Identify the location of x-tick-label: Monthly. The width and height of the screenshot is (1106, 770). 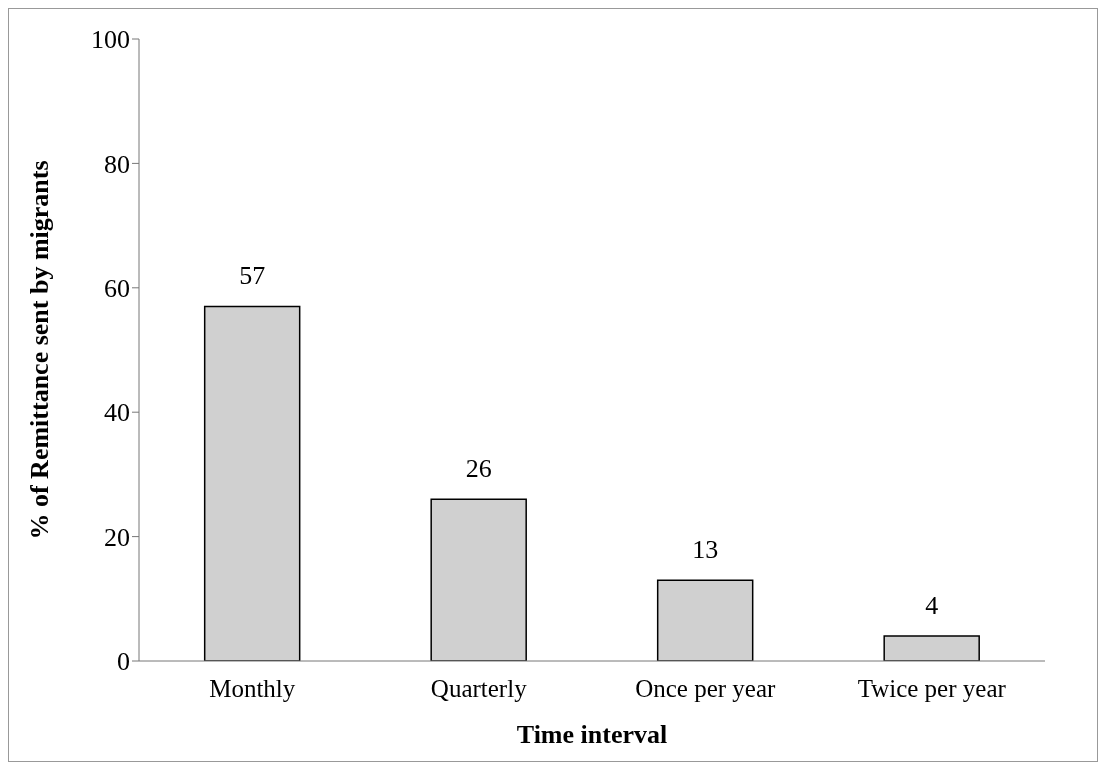
(252, 688).